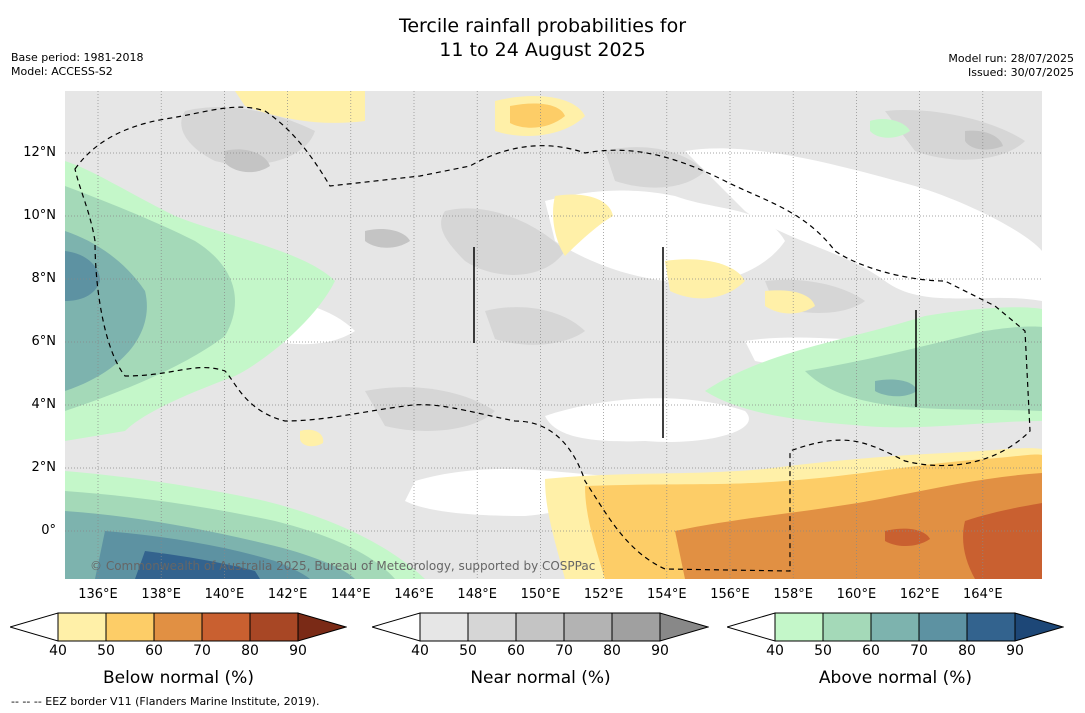  Describe the element at coordinates (300, 107) in the screenshot. I see `below-normal-north-patch` at that location.